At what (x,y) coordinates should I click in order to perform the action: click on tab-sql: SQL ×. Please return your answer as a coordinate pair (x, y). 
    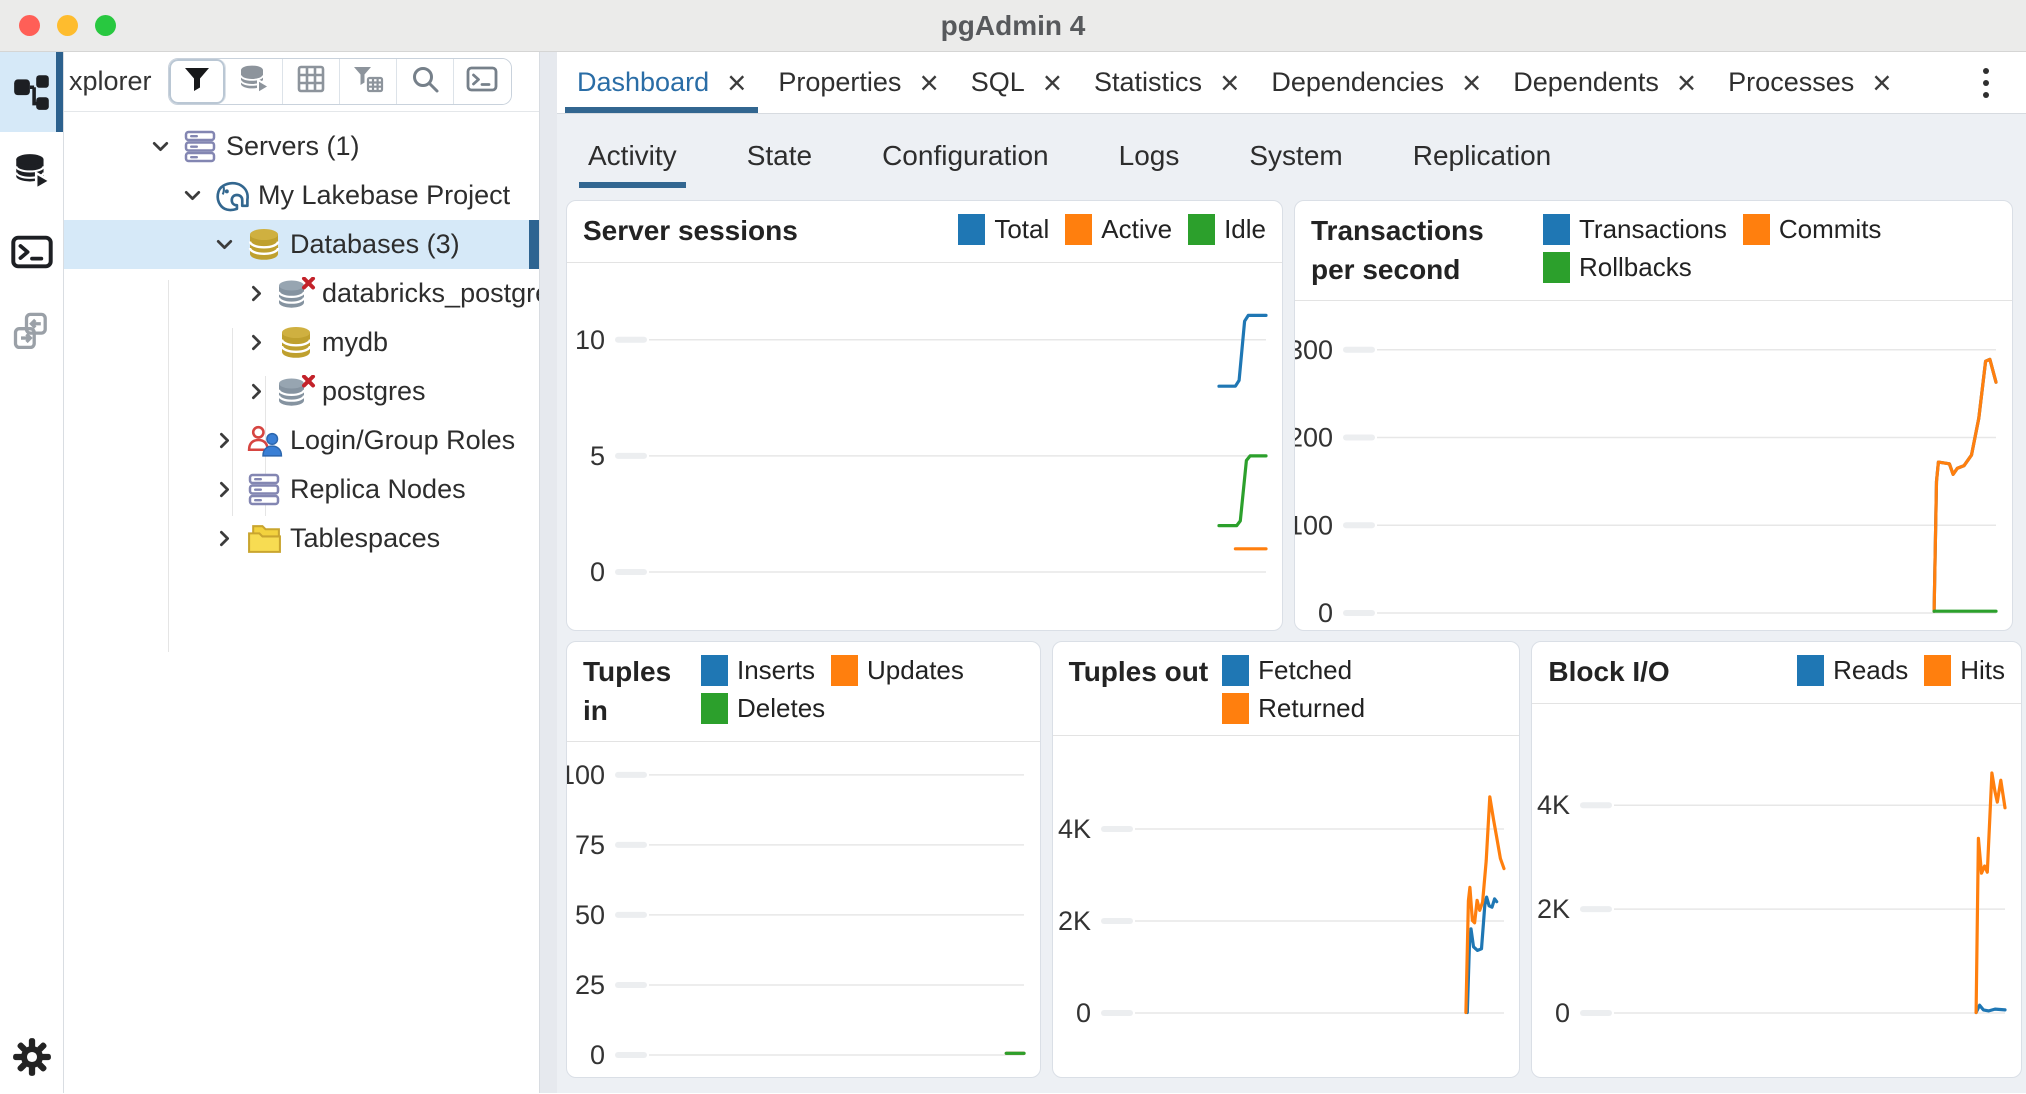
    Looking at the image, I should click on (1016, 82).